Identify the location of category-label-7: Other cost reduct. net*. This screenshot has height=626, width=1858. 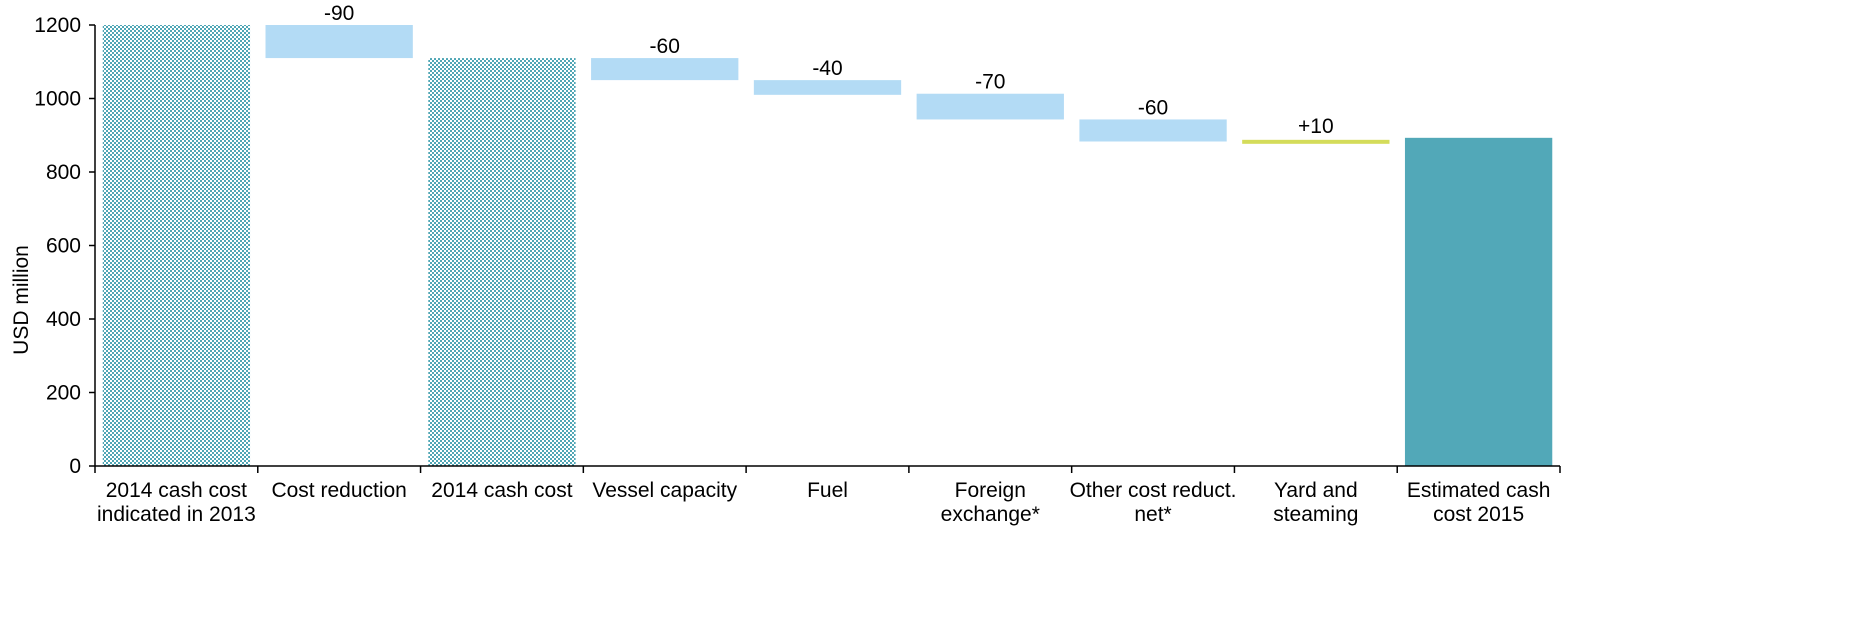
(1153, 502).